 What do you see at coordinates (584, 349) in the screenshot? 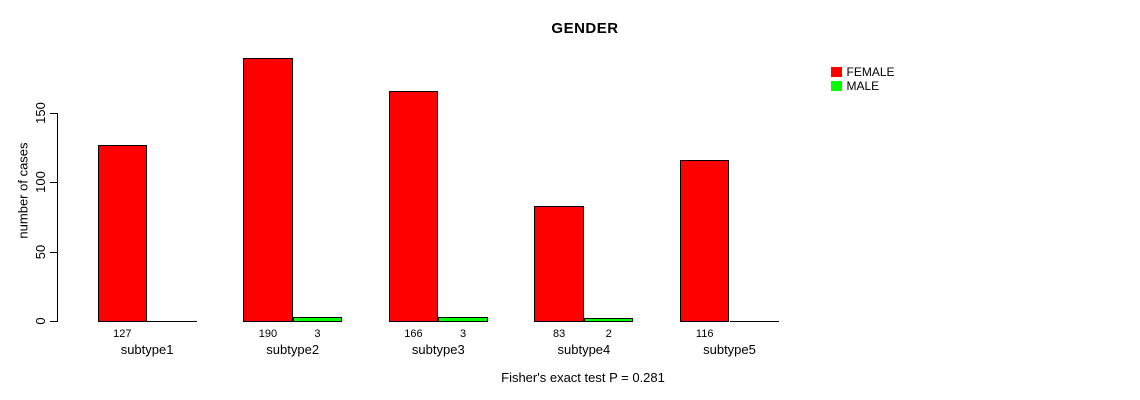
I see `x-category-label: subtype4` at bounding box center [584, 349].